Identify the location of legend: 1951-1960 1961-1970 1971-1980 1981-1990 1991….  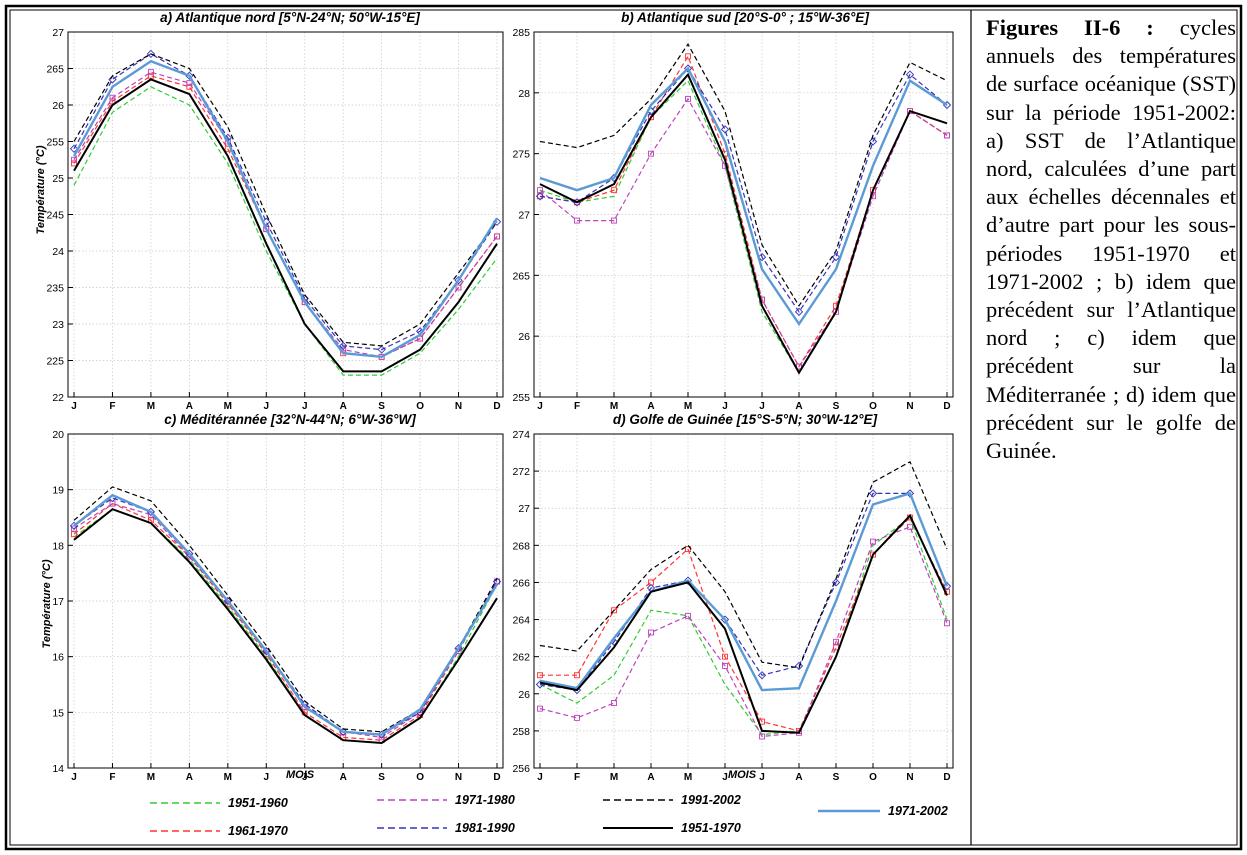
(549, 815).